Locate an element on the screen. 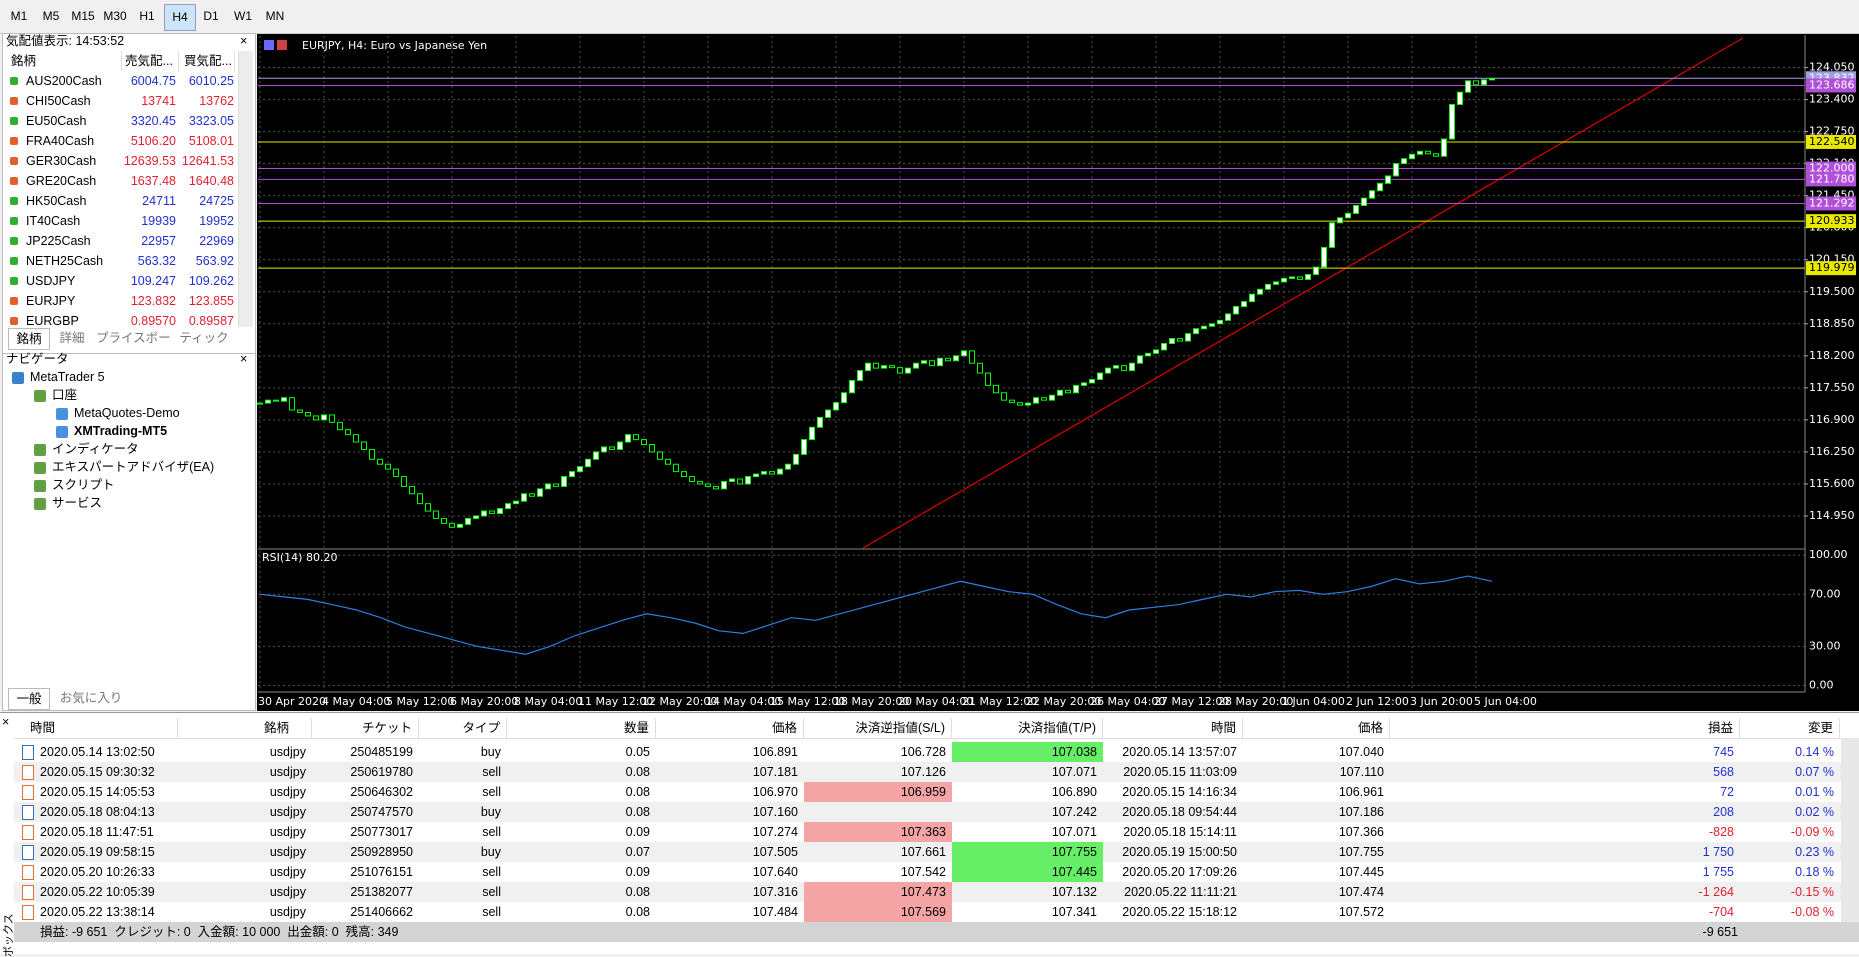 This screenshot has height=957, width=1859. timeframe-button: H1 is located at coordinates (147, 16).